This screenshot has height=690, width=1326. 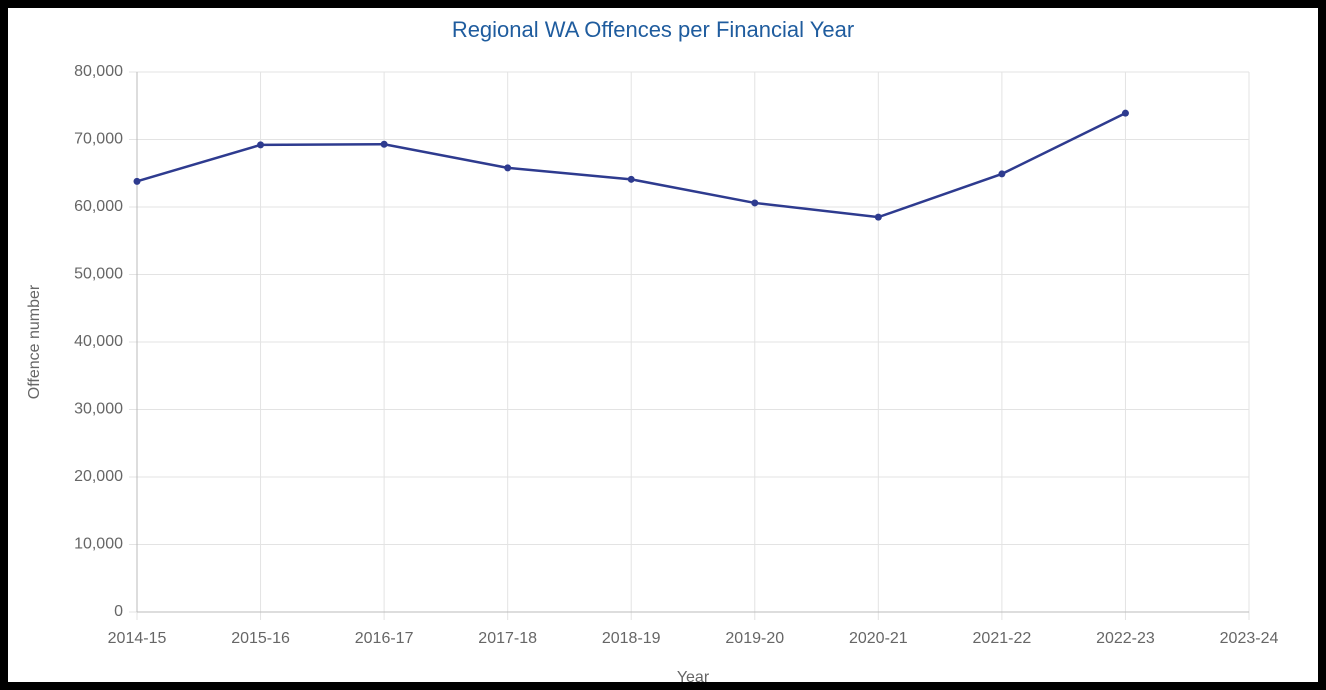 What do you see at coordinates (507, 638) in the screenshot?
I see `x-tick-label: 2017-18` at bounding box center [507, 638].